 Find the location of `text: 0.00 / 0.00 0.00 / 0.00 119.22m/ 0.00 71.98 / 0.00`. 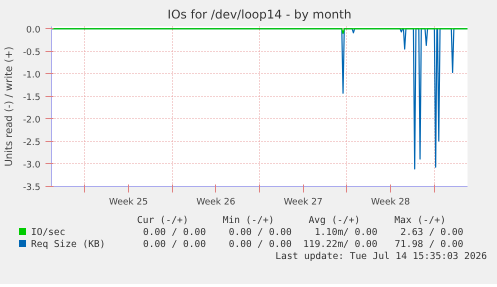

text: 0.00 / 0.00 0.00 / 0.00 119.22m/ 0.00 71.98 / 0.00 is located at coordinates (303, 244).